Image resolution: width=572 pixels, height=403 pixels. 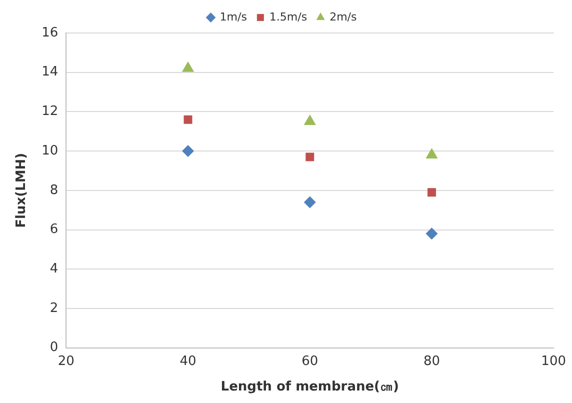 I want to click on y-tick-label: 10, so click(x=50, y=150).